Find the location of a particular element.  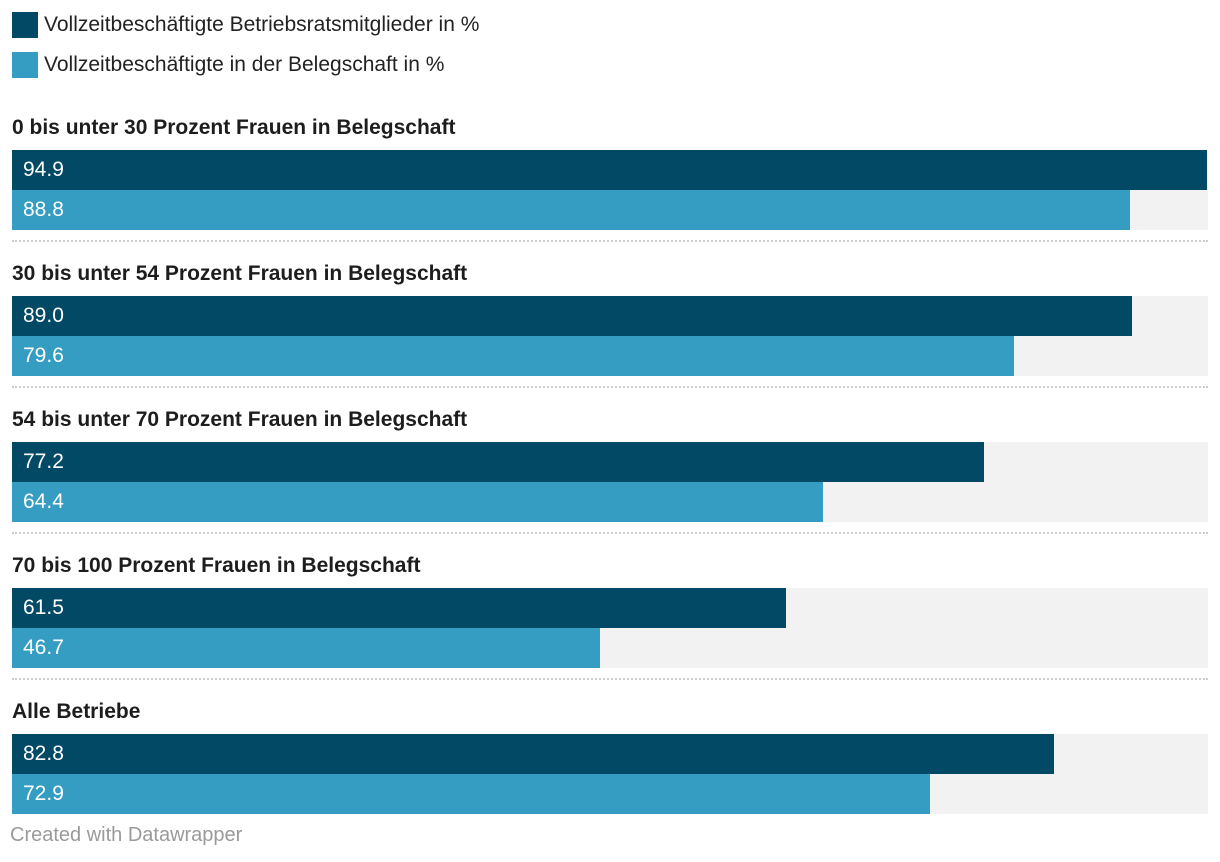

bar-value-label: 89.0 is located at coordinates (43, 315).